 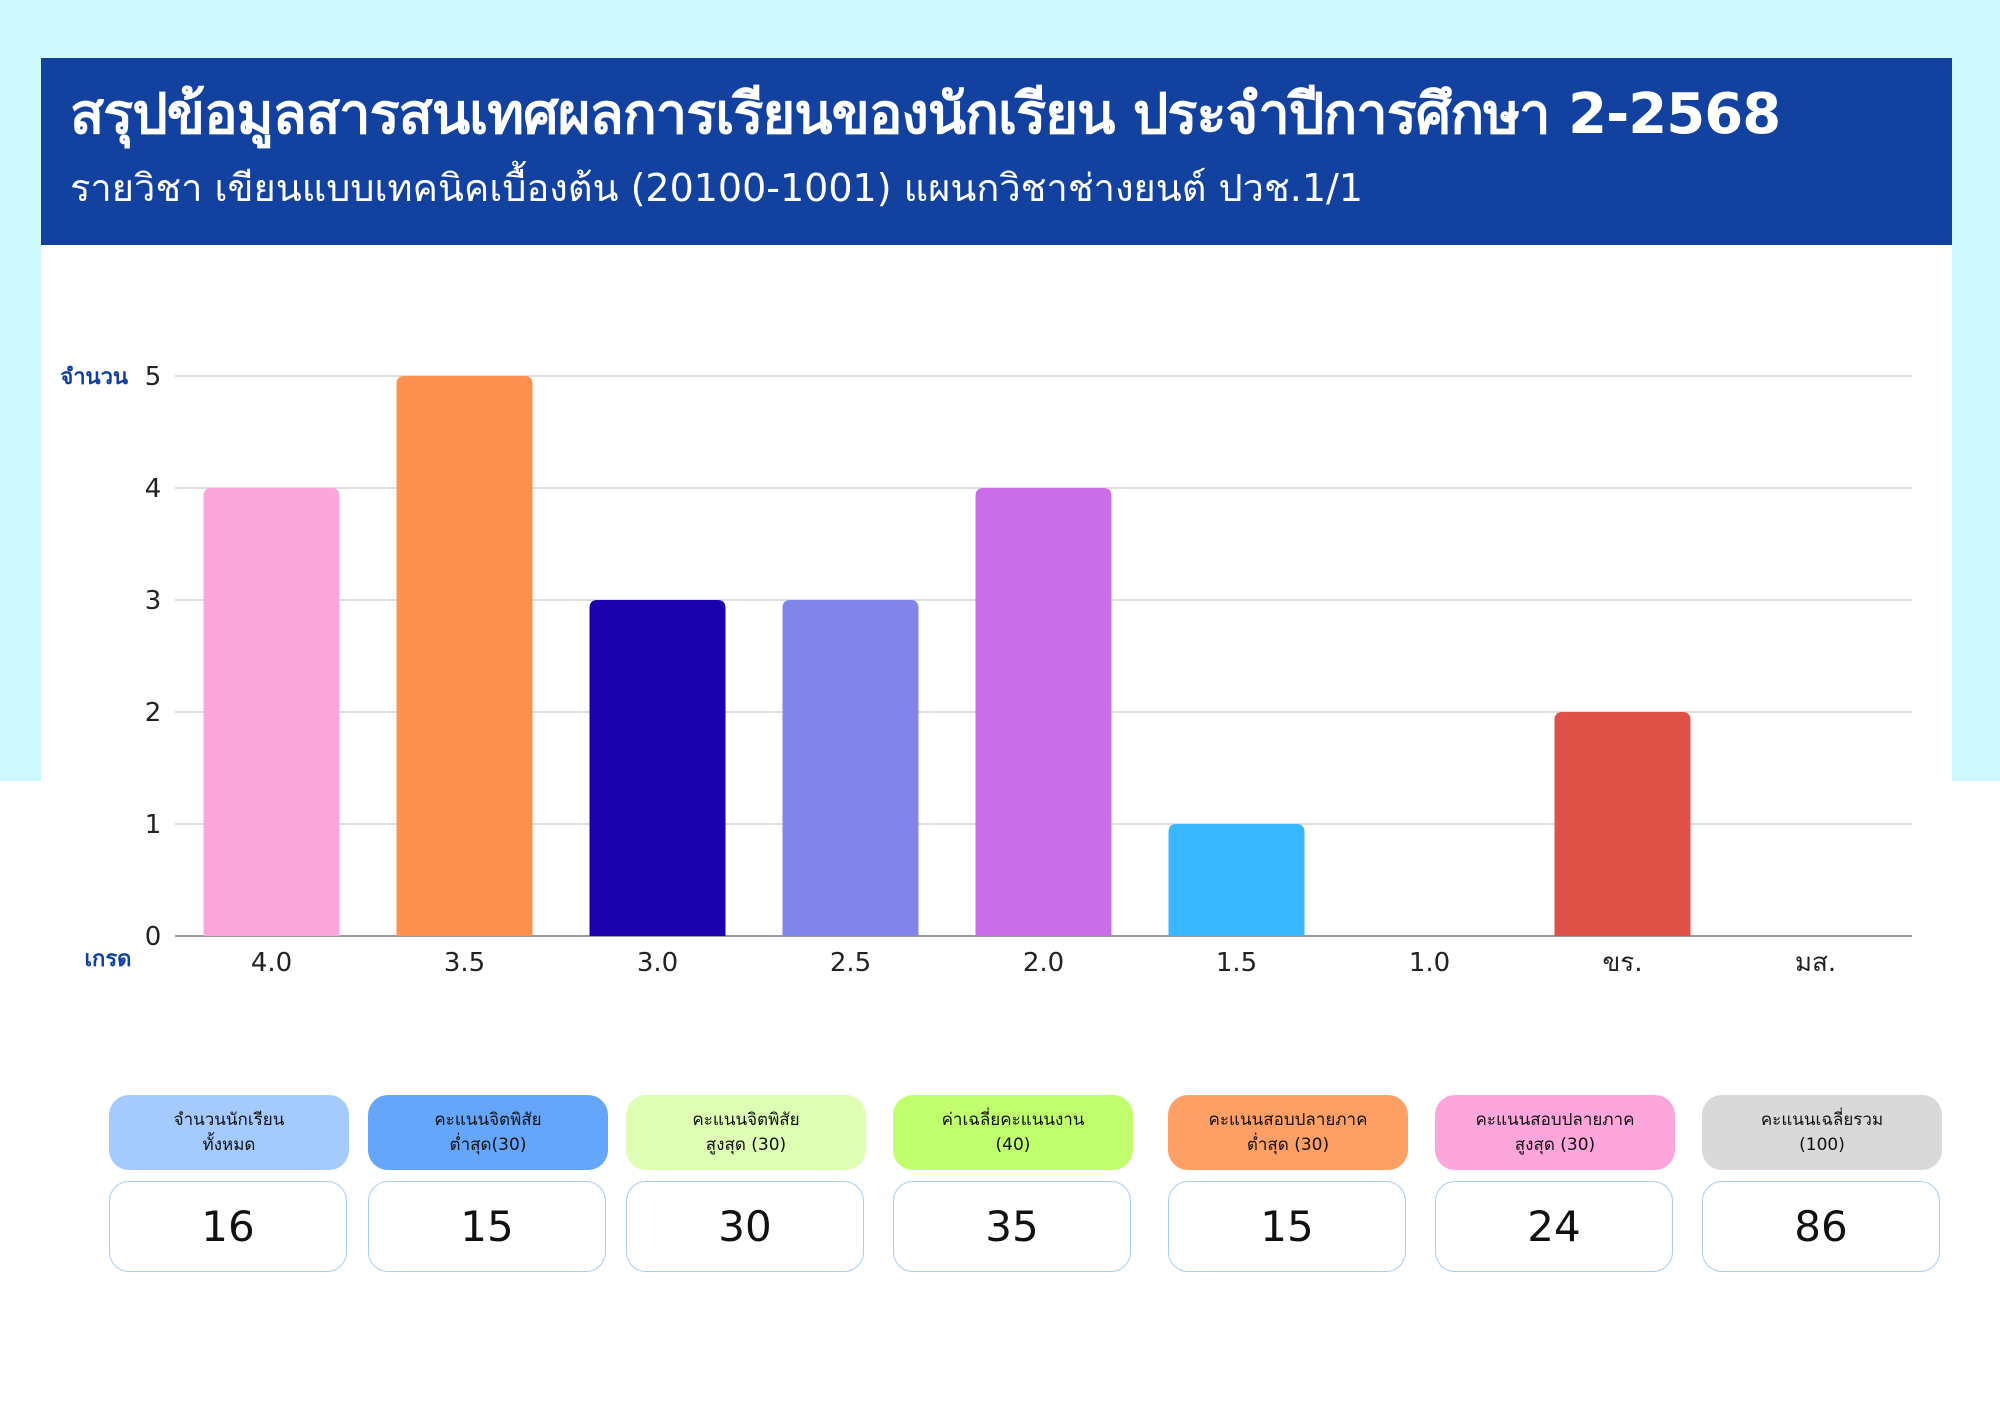 What do you see at coordinates (1822, 1132) in the screenshot?
I see `stat-label-6: คะแนนเฉลี่ยรวม (100)` at bounding box center [1822, 1132].